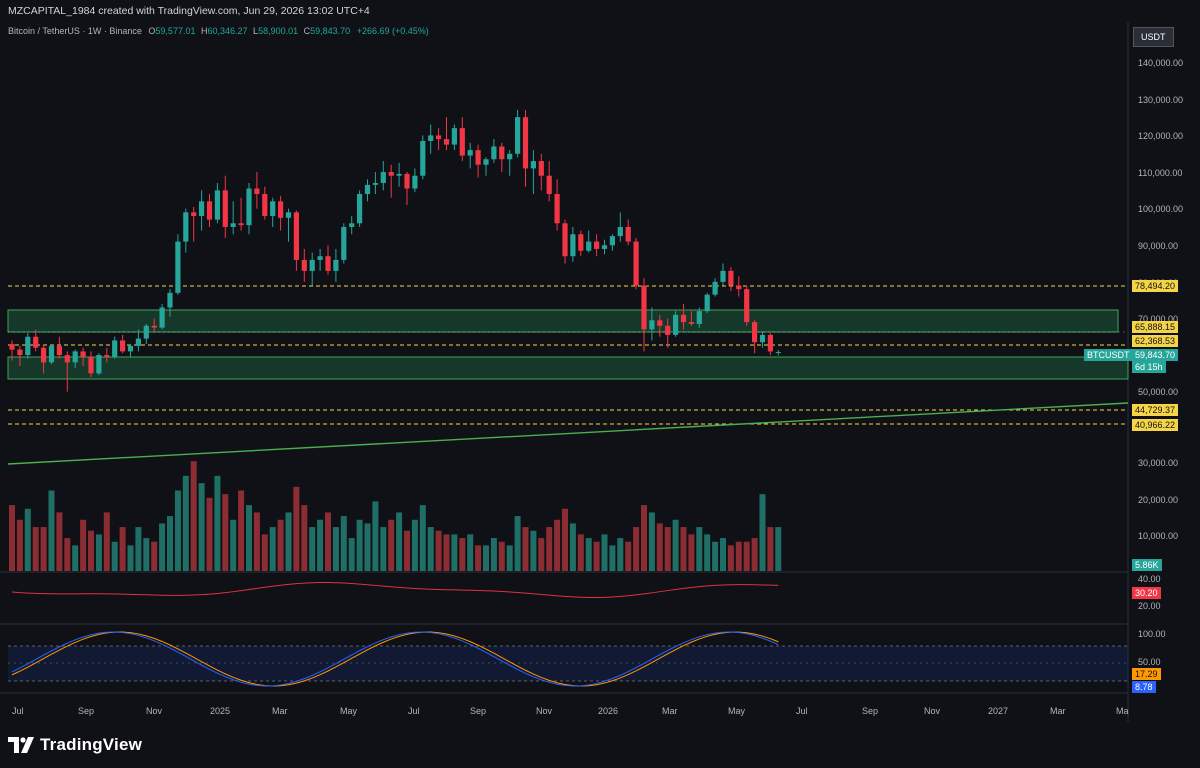  What do you see at coordinates (307, 31) in the screenshot?
I see `close-label: C` at bounding box center [307, 31].